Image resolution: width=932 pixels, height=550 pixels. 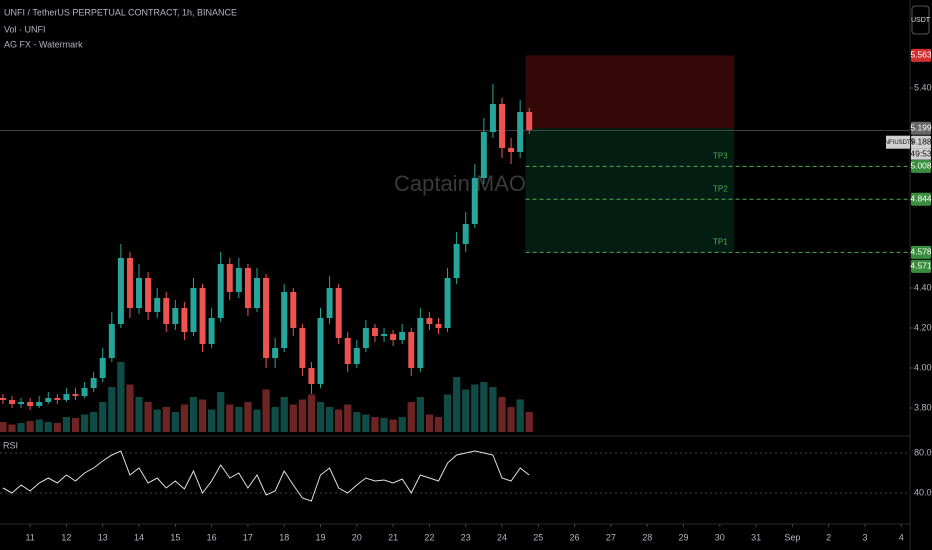 I want to click on stop-zone, so click(x=630, y=92).